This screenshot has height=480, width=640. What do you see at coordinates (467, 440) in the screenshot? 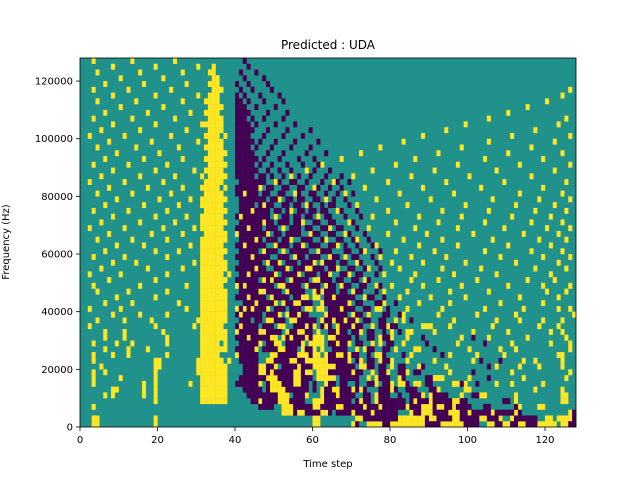
I see `x-tick-label: 100` at bounding box center [467, 440].